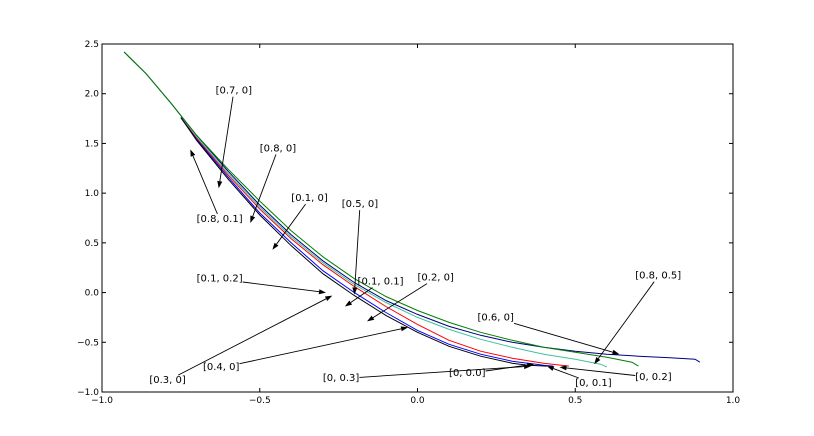  Describe the element at coordinates (341, 378) in the screenshot. I see `annotation-label: [0, 0.3]` at that location.